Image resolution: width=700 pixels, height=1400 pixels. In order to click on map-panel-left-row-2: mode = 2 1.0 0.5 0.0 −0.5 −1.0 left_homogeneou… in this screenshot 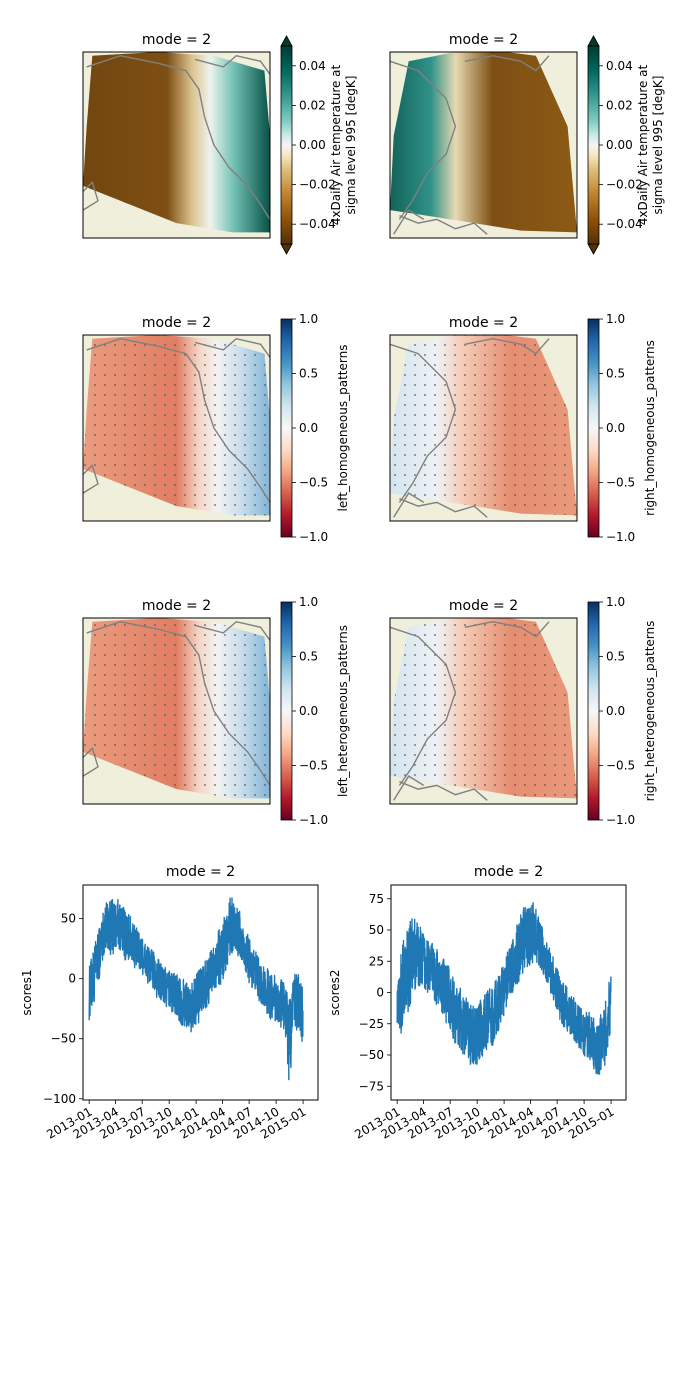, I will do `click(216, 428)`.